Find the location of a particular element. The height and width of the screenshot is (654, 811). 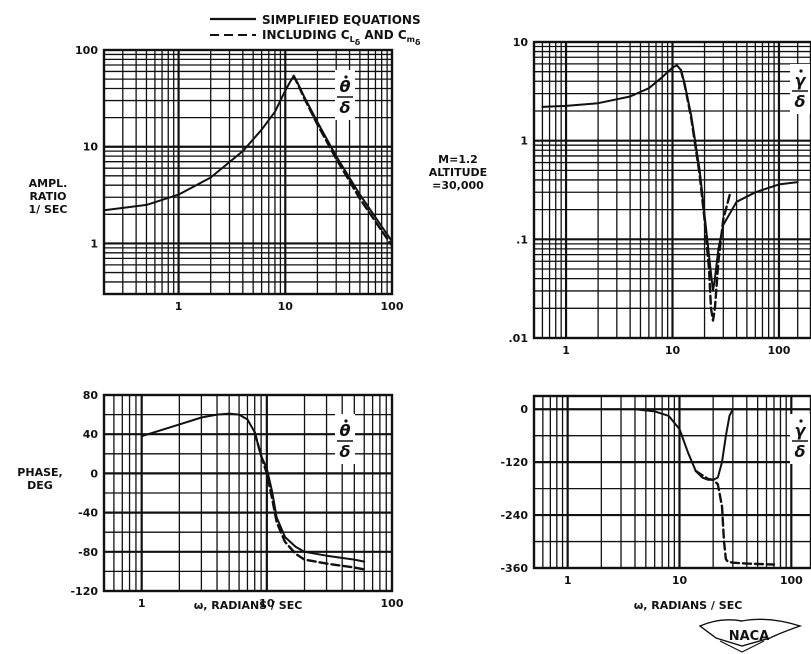

svg-text: PHASE, is located at coordinates (39, 472).